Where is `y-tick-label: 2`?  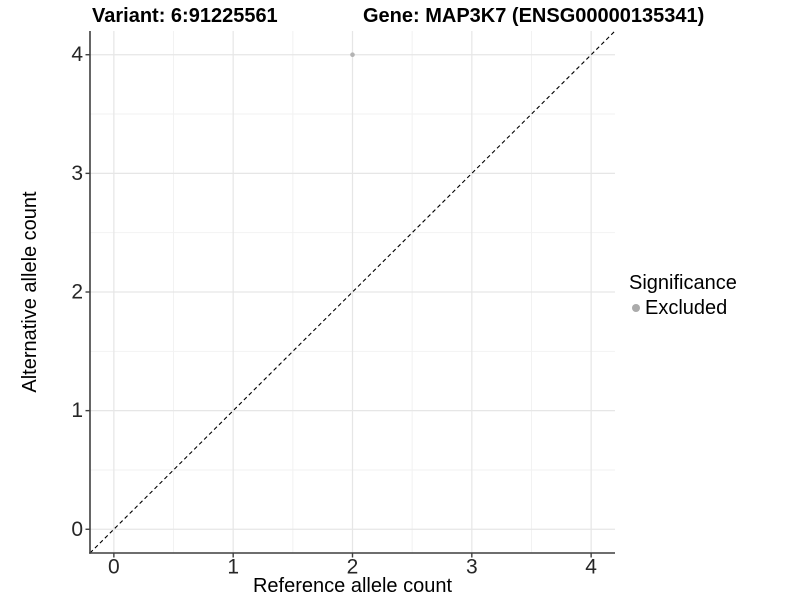
y-tick-label: 2 is located at coordinates (77, 292).